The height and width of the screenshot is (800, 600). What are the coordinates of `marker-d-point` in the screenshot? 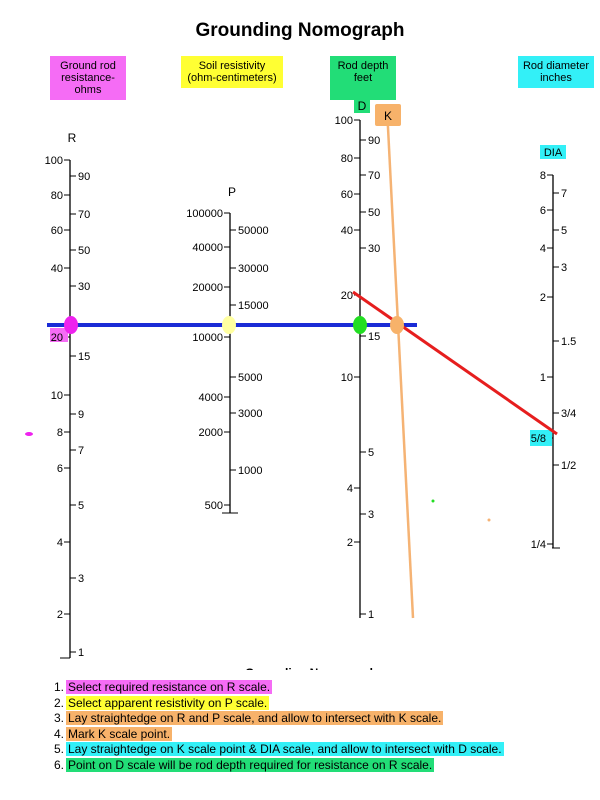 It's located at (360, 325).